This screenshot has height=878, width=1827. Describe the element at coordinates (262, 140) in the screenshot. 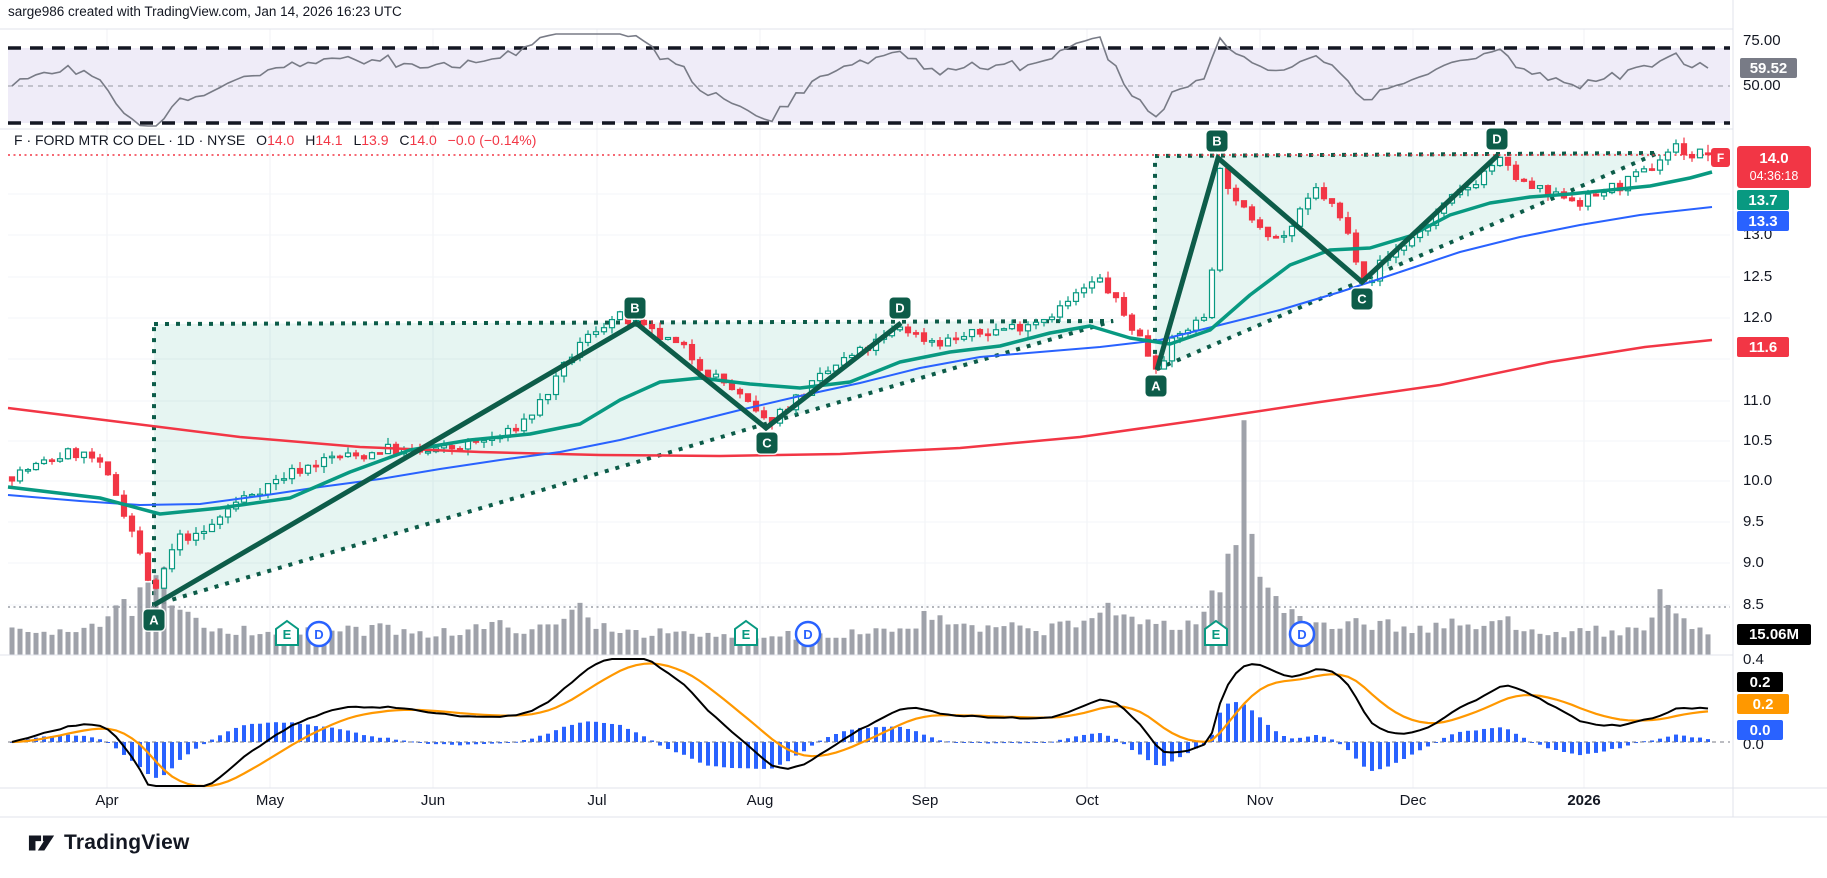

I see `legend-open-label: O` at that location.